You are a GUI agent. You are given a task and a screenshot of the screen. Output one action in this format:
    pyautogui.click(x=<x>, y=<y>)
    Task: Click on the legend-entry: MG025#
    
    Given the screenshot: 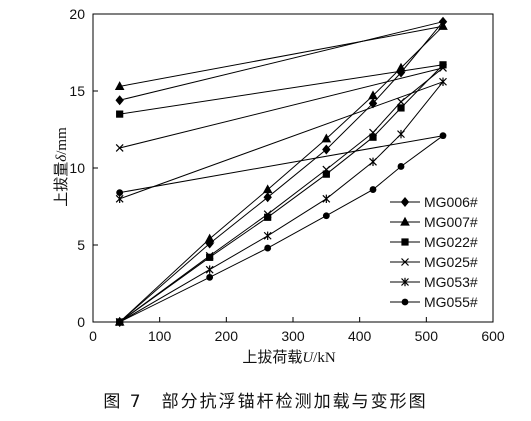 What is the action you would take?
    pyautogui.click(x=434, y=262)
    